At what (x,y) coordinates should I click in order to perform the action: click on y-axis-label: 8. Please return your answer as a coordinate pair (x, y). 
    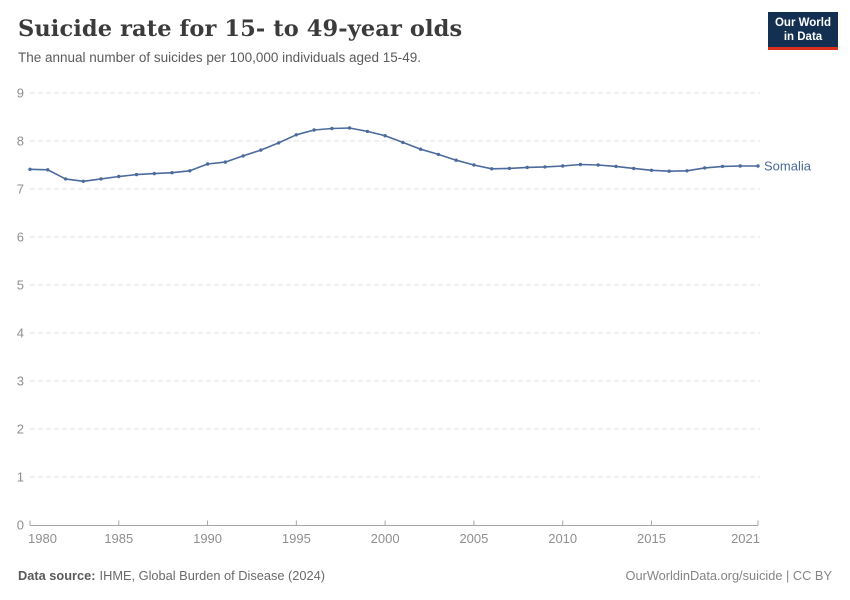
    Looking at the image, I should click on (20, 141).